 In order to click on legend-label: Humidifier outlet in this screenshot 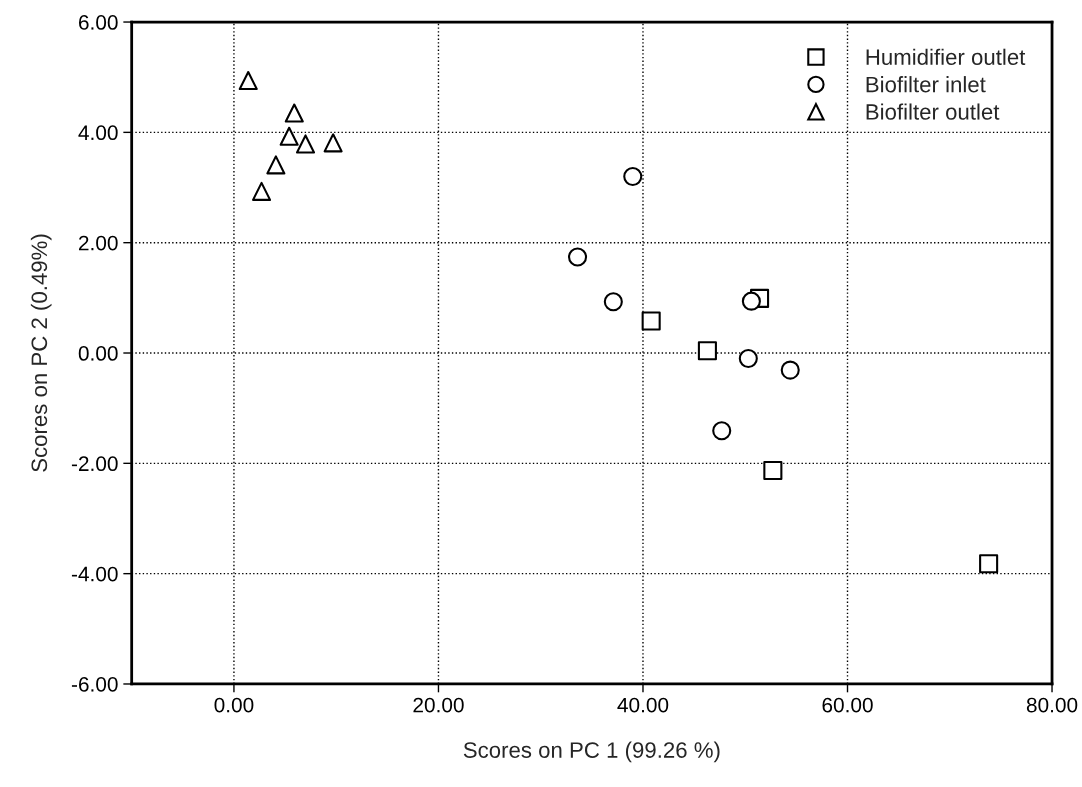, I will do `click(946, 57)`.